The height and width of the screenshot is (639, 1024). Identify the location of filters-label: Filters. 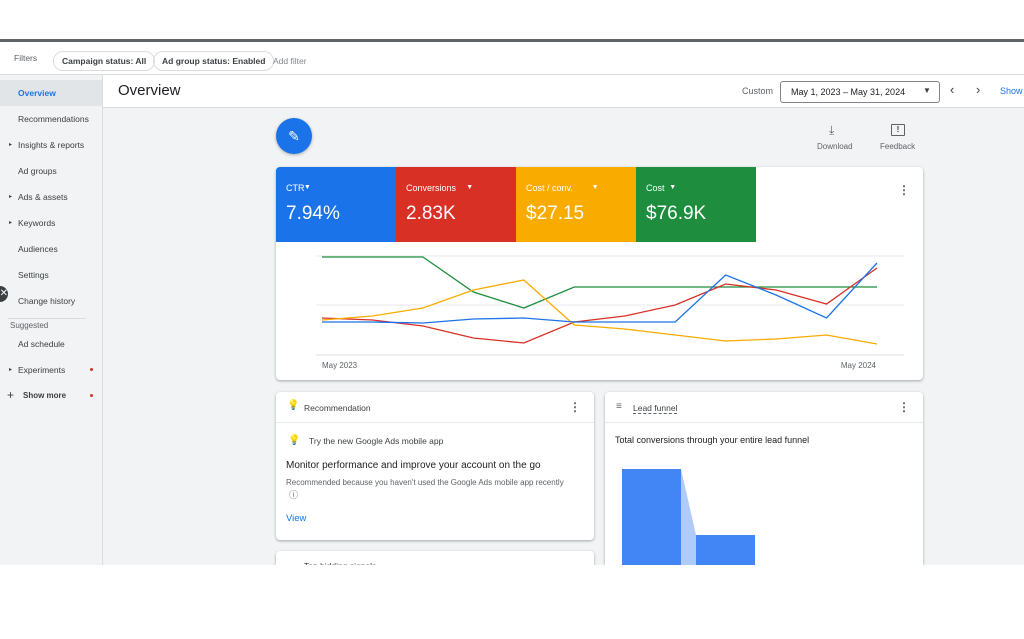
(26, 58).